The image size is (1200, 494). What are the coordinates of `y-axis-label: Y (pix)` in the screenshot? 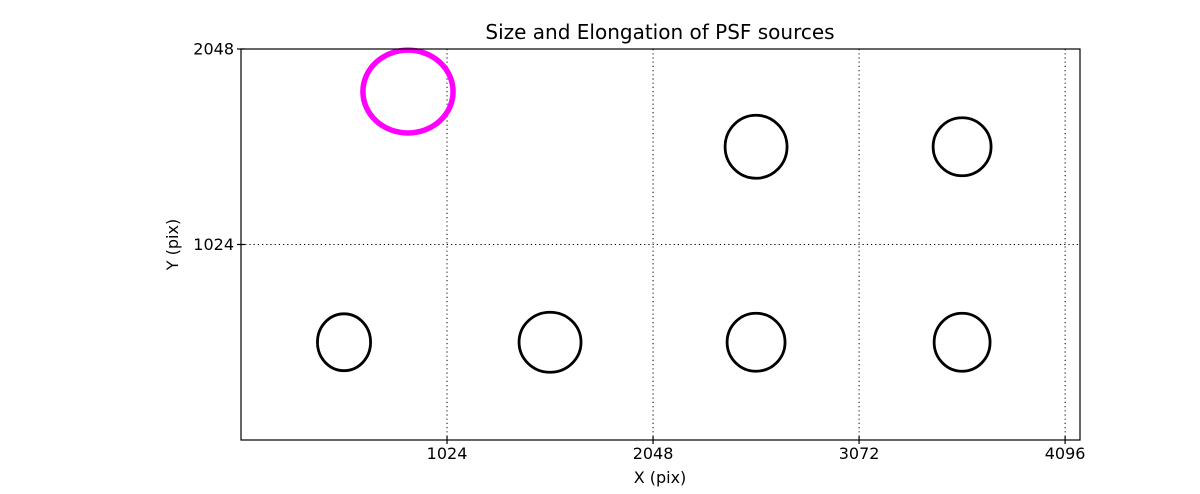 It's located at (172, 245).